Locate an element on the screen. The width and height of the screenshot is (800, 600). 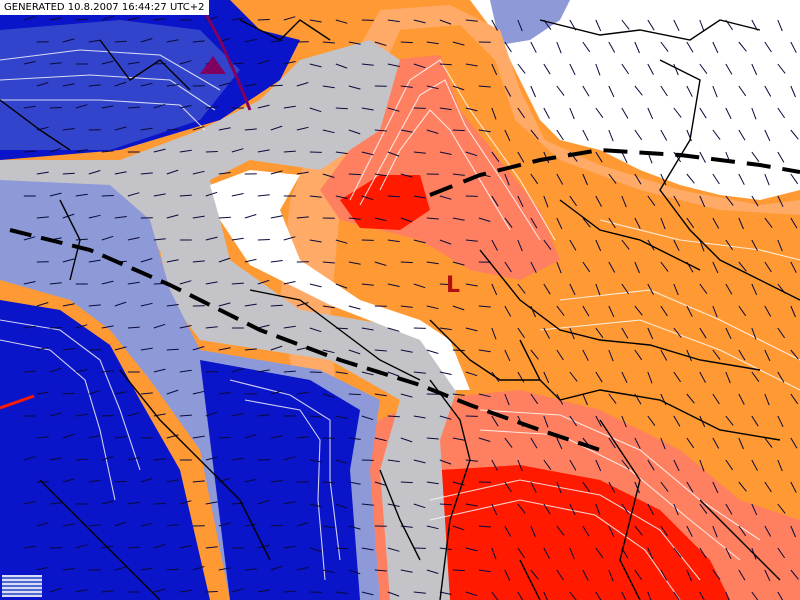
country-border is located at coordinates (145, 65).